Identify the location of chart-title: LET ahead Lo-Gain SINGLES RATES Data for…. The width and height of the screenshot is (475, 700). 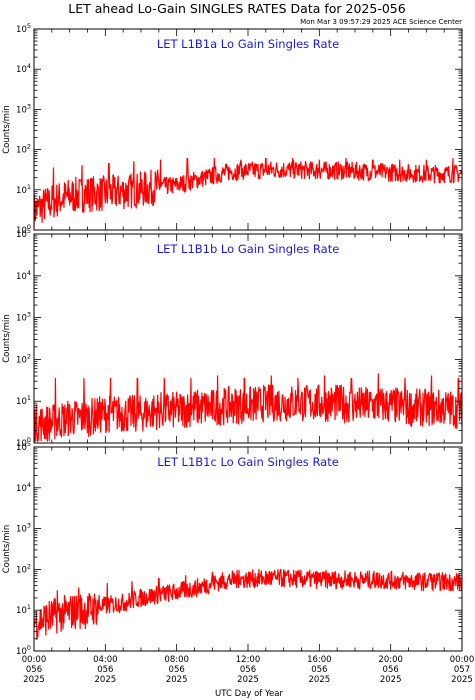
(236, 8).